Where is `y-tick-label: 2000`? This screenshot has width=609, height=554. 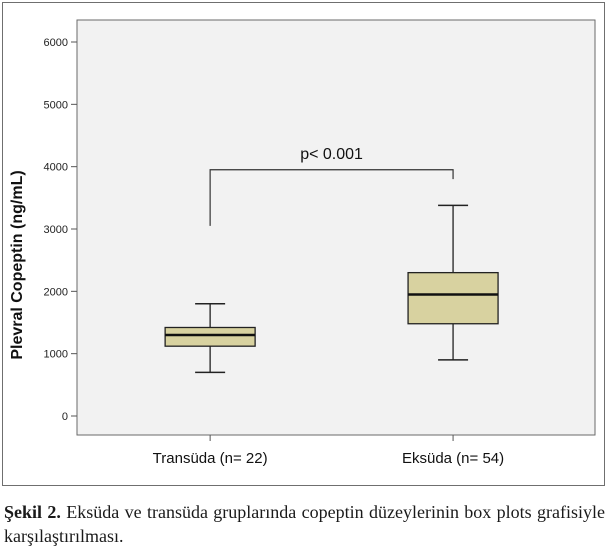
y-tick-label: 2000 is located at coordinates (56, 292).